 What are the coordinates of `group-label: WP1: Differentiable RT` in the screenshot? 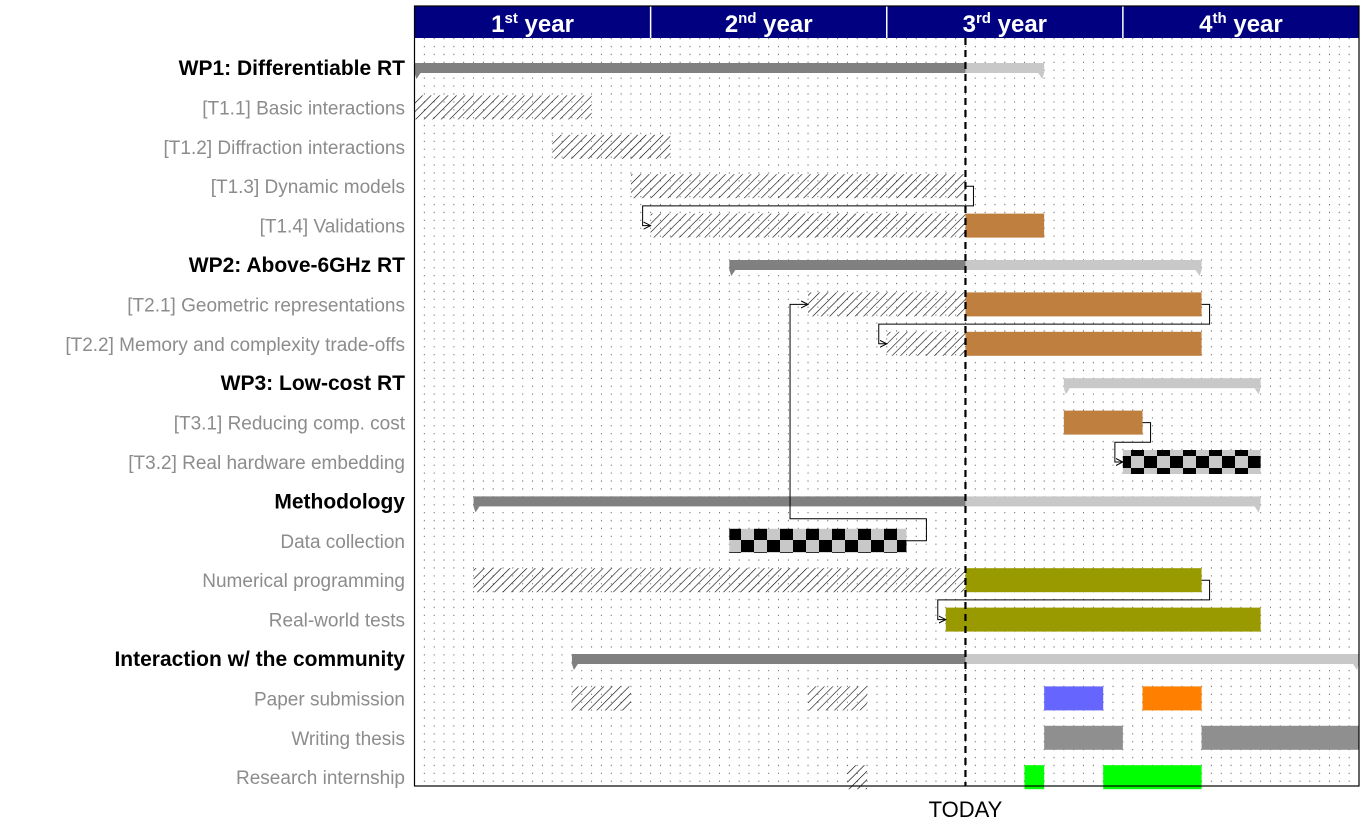 It's located at (292, 68).